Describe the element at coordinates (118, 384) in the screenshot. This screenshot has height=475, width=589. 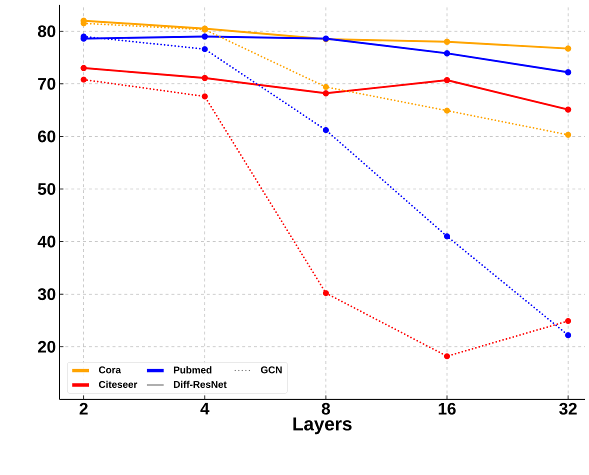
I see `legend-label: Citeseer` at that location.